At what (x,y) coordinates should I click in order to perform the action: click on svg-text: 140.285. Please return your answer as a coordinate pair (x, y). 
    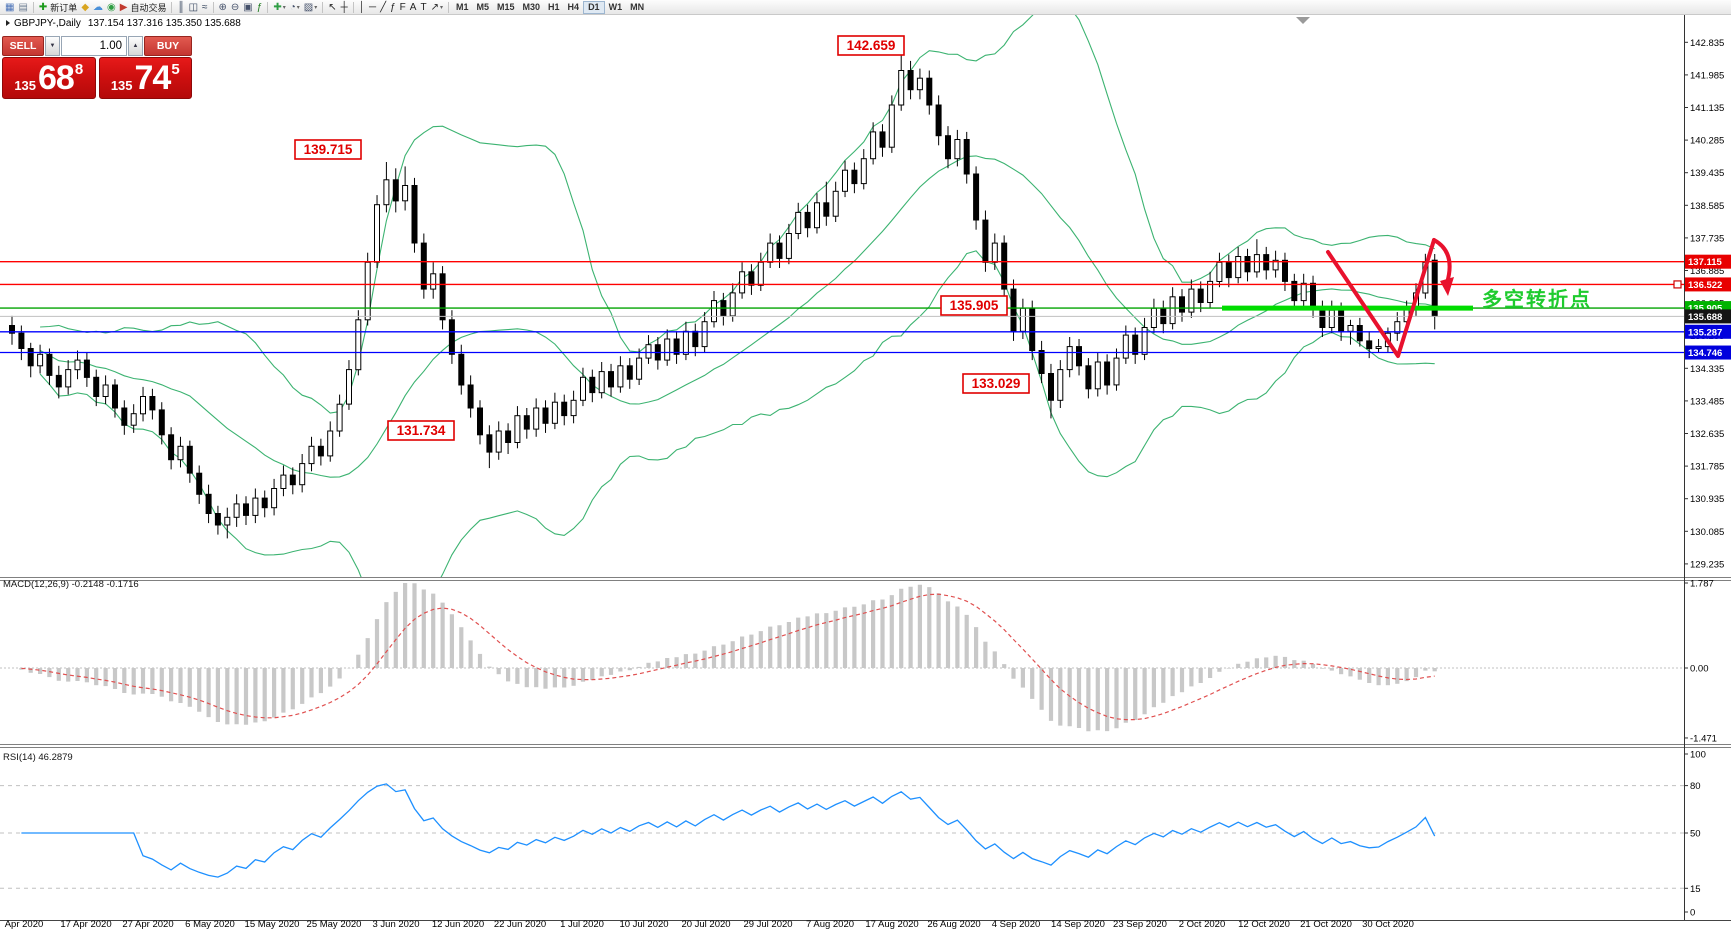
    Looking at the image, I should click on (1707, 141).